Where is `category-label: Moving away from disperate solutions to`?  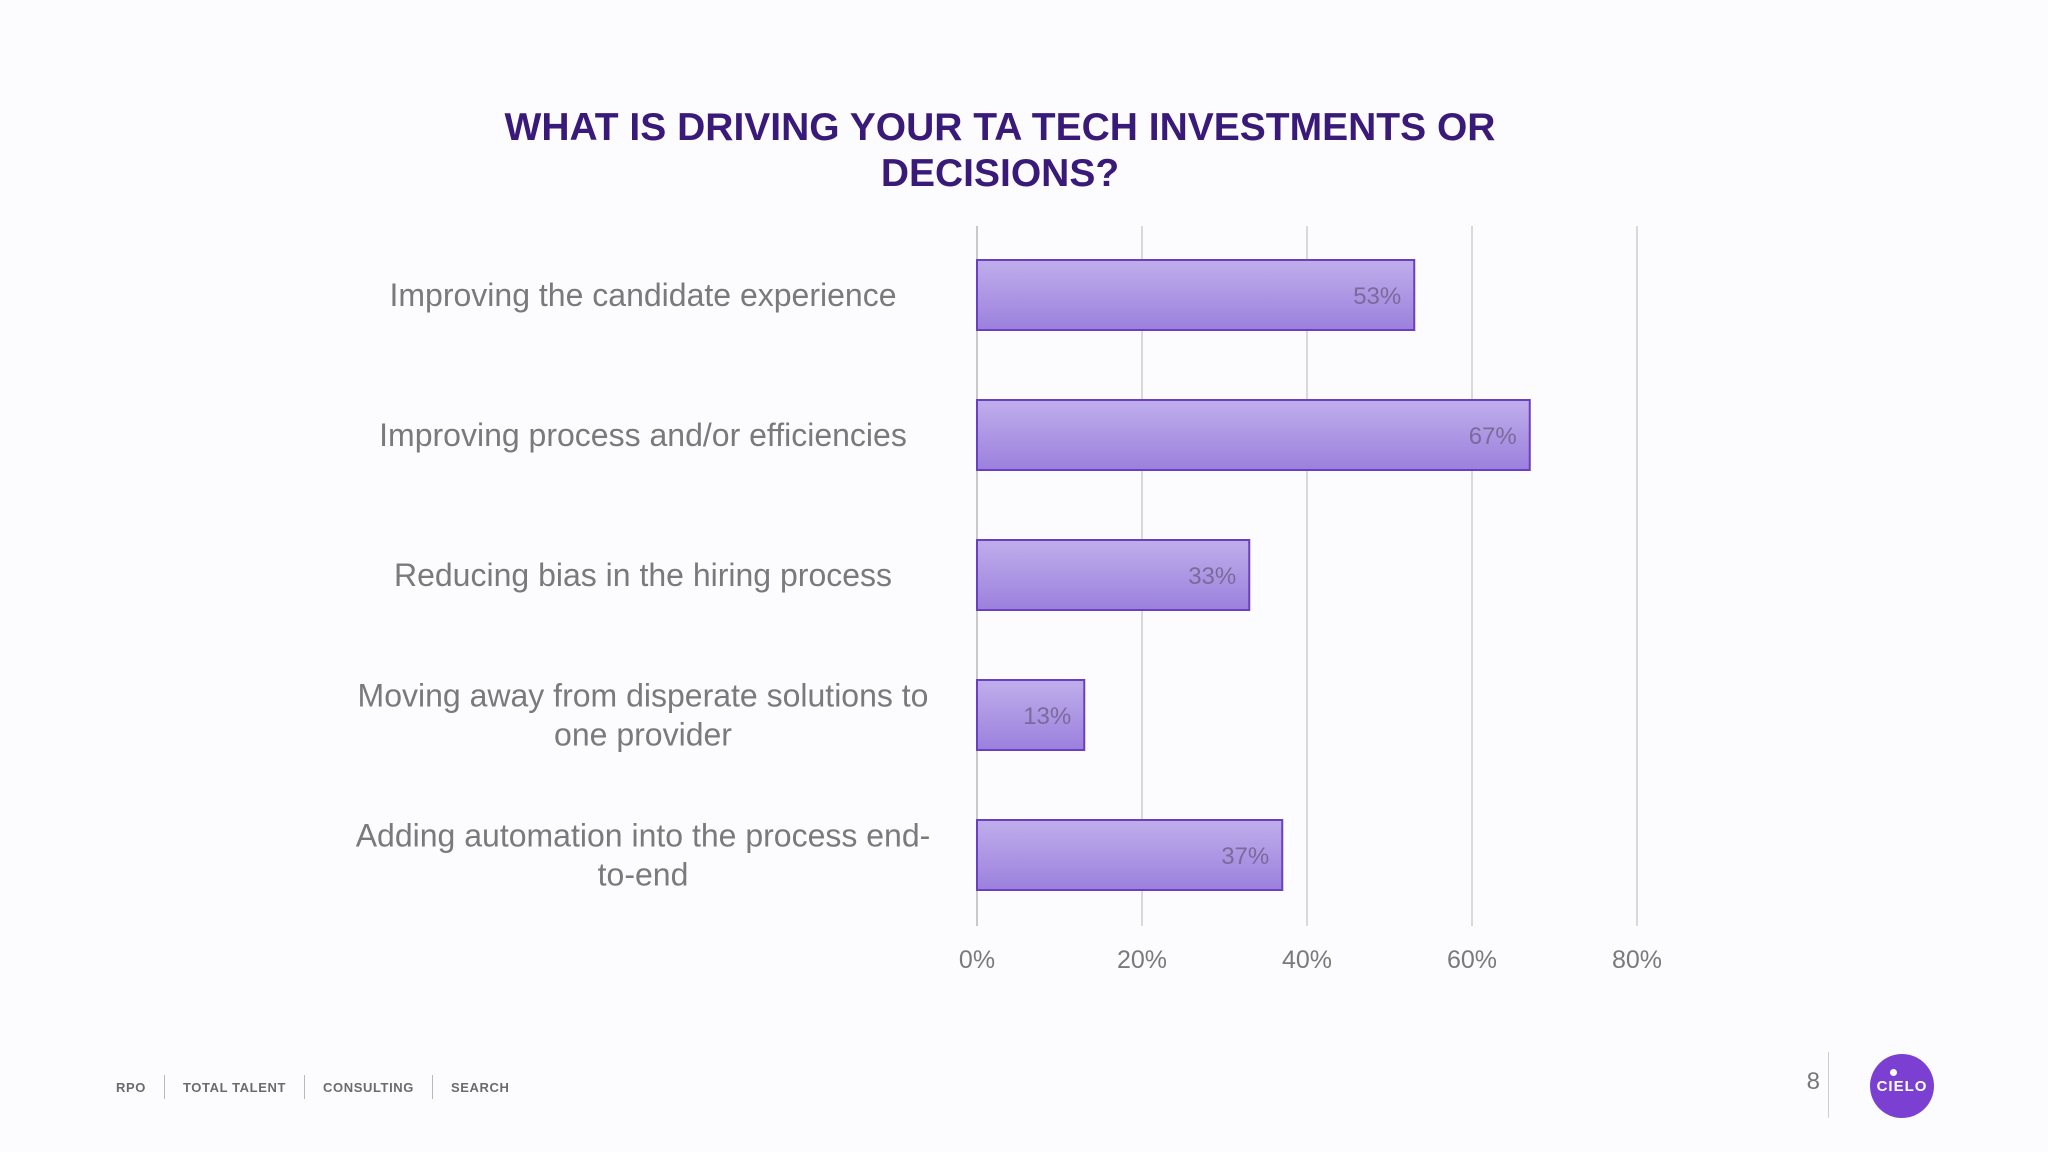
category-label: Moving away from disperate solutions to is located at coordinates (643, 696).